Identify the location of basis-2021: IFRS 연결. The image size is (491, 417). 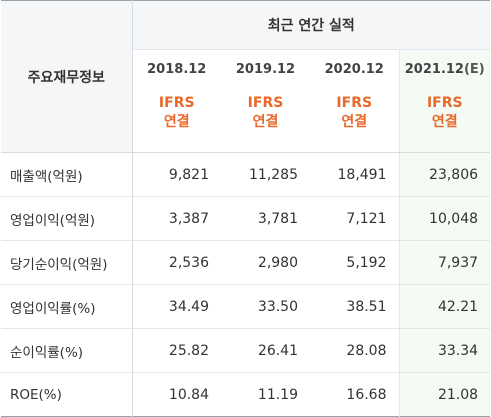
(444, 120).